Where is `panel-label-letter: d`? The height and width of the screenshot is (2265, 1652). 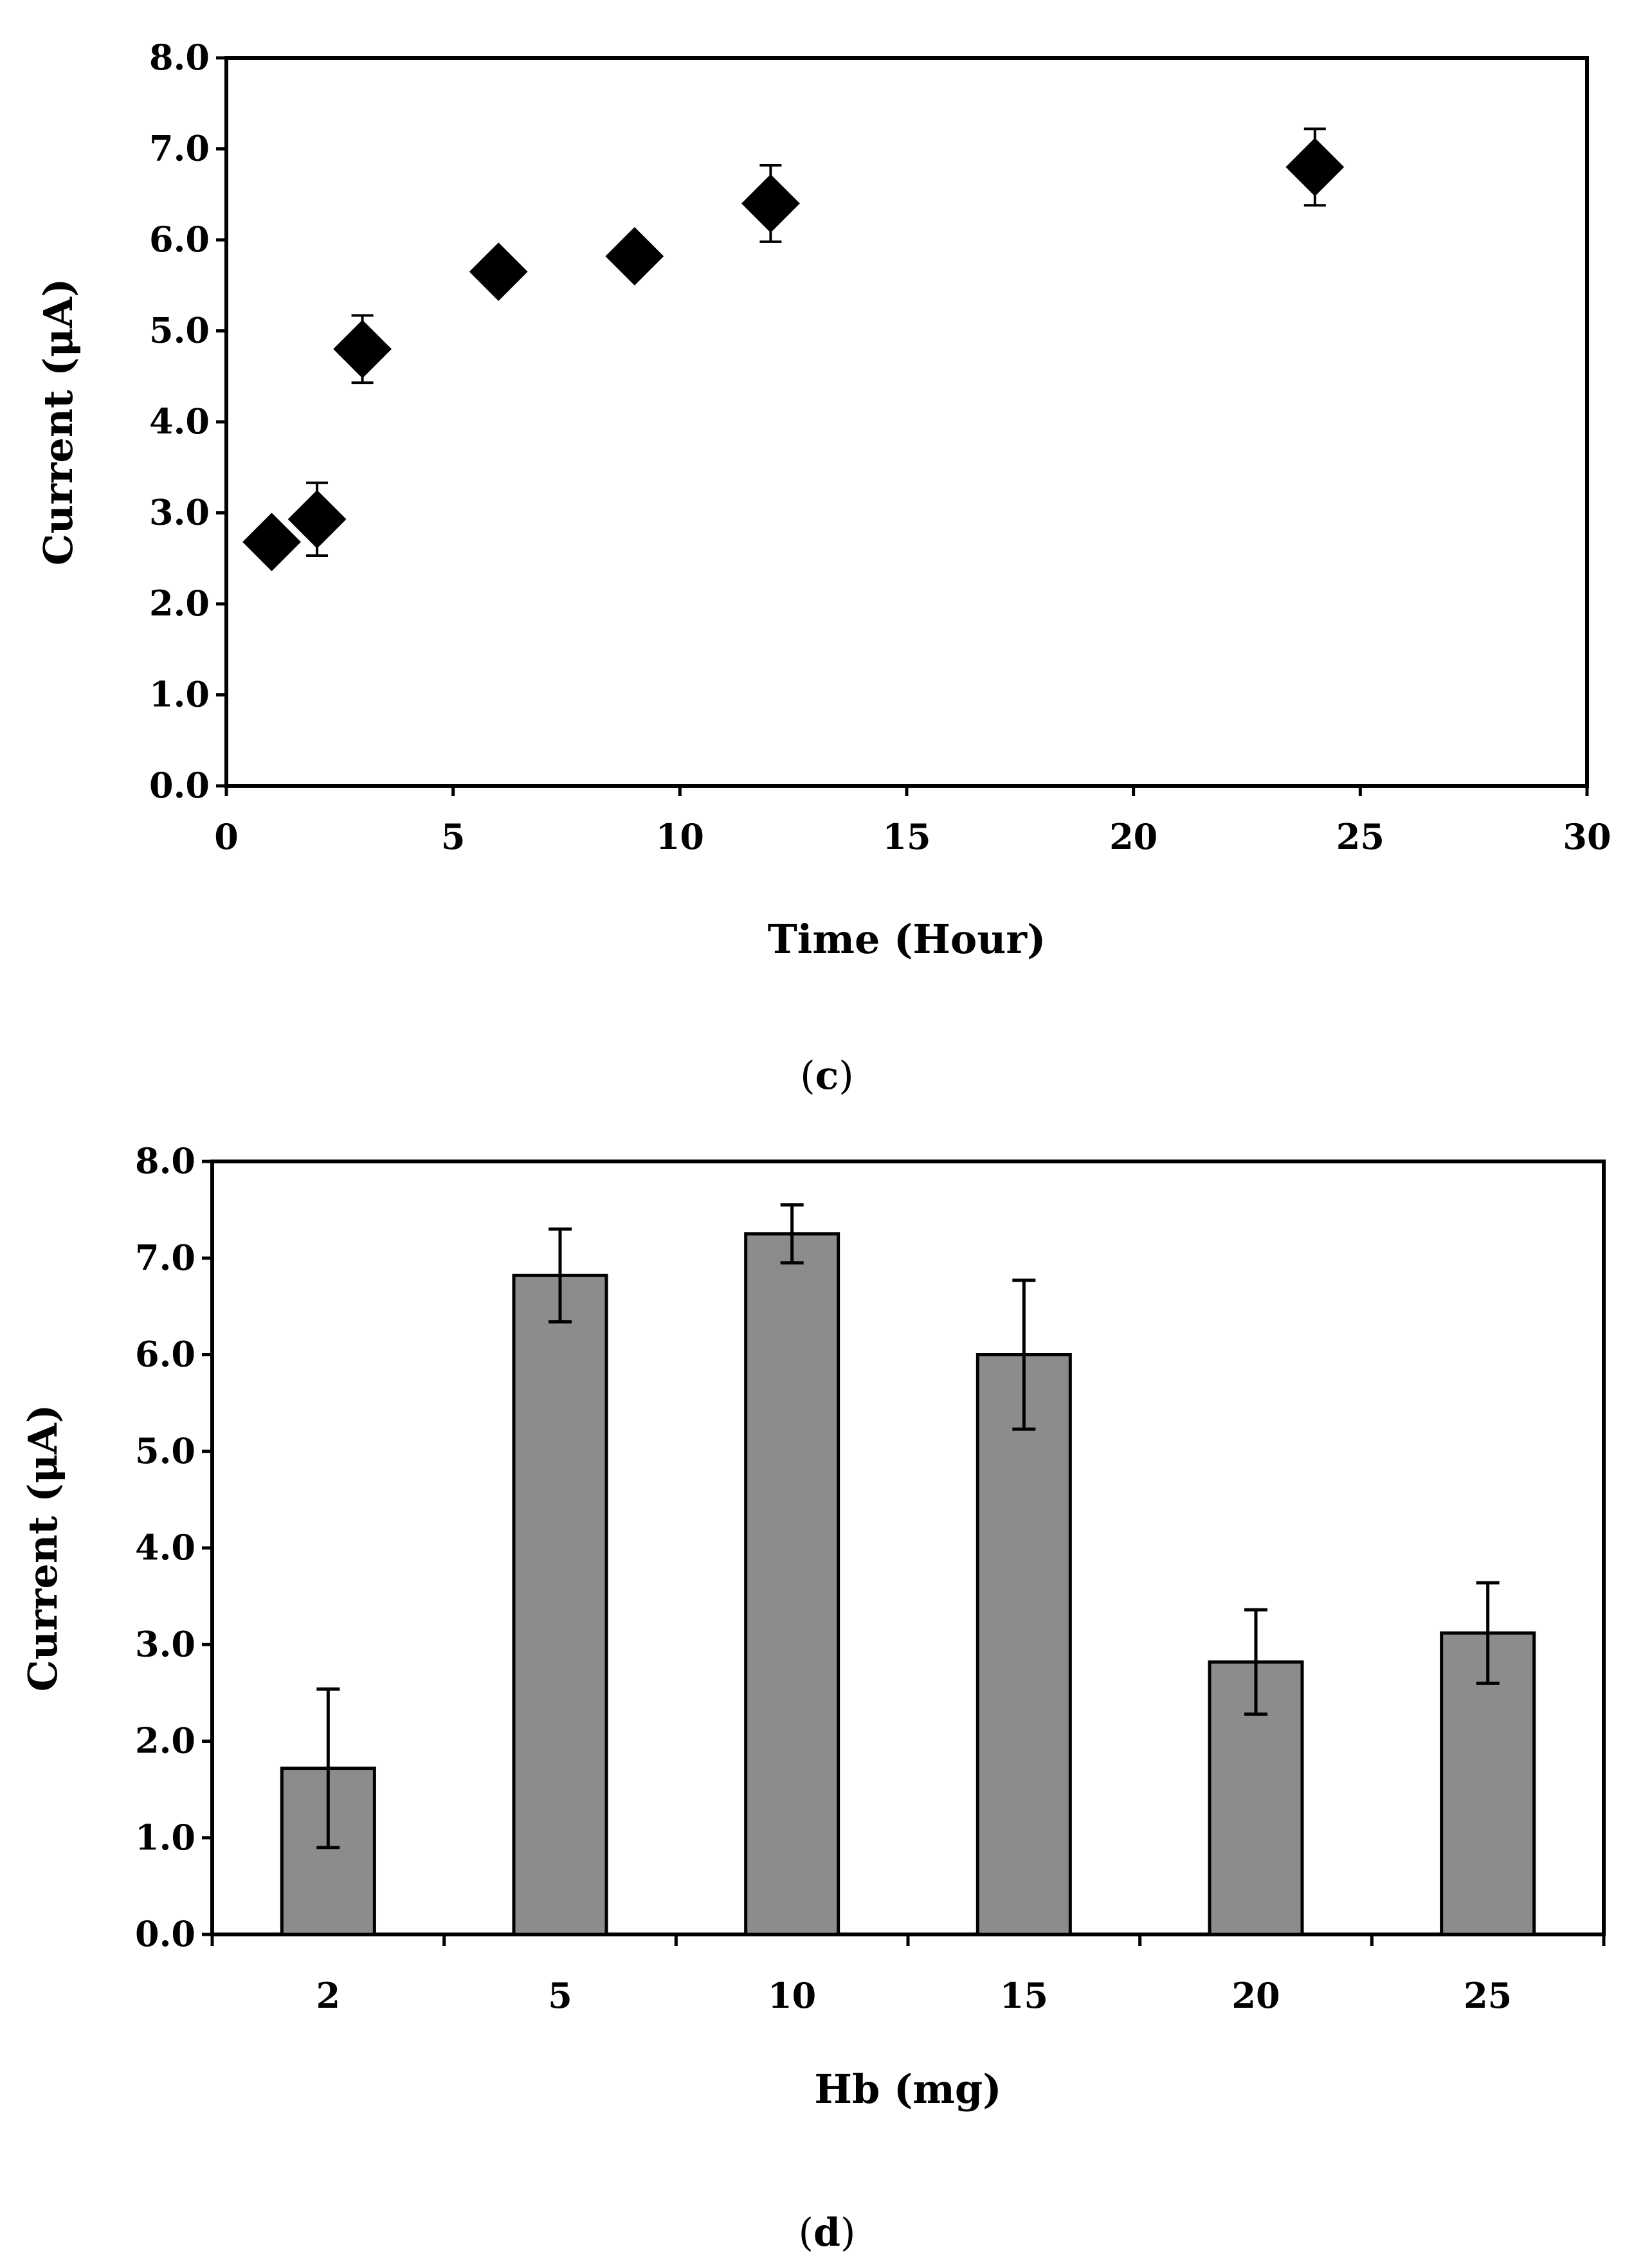 panel-label-letter: d is located at coordinates (826, 2232).